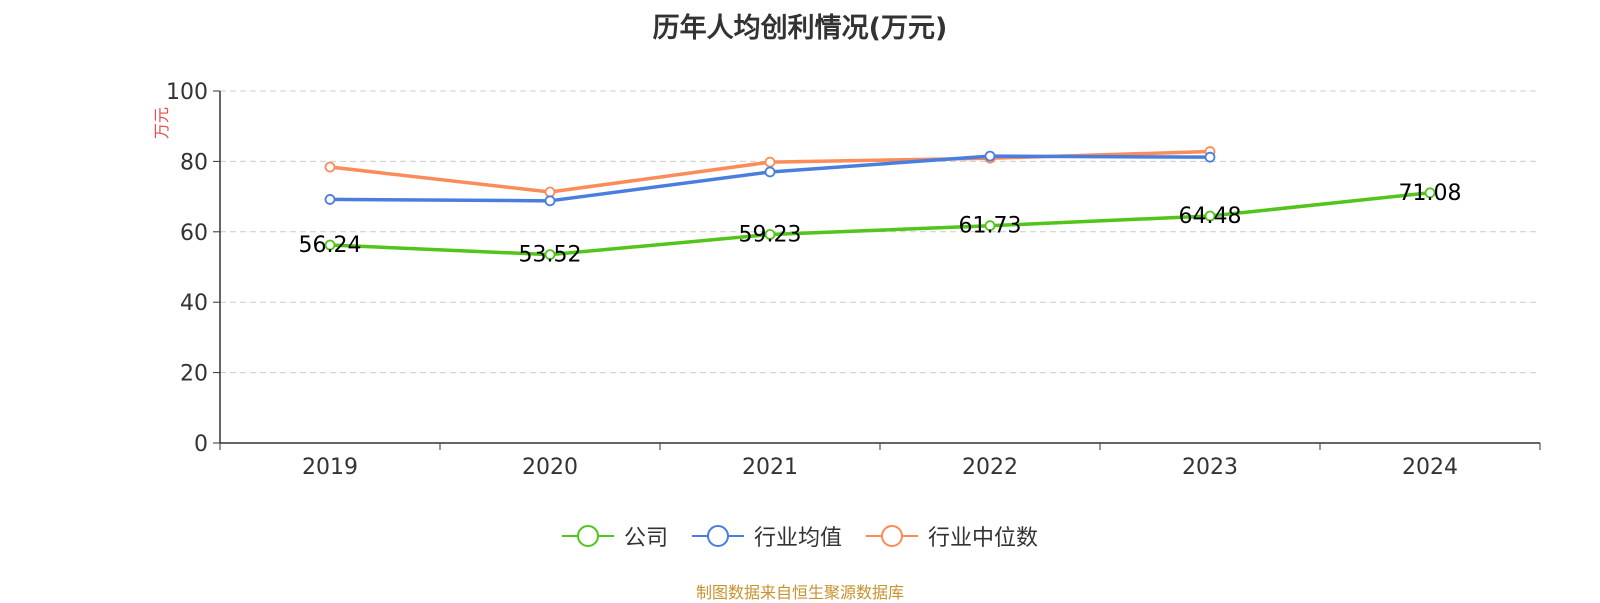 The width and height of the screenshot is (1600, 603). I want to click on data-label: 71.08, so click(1430, 193).